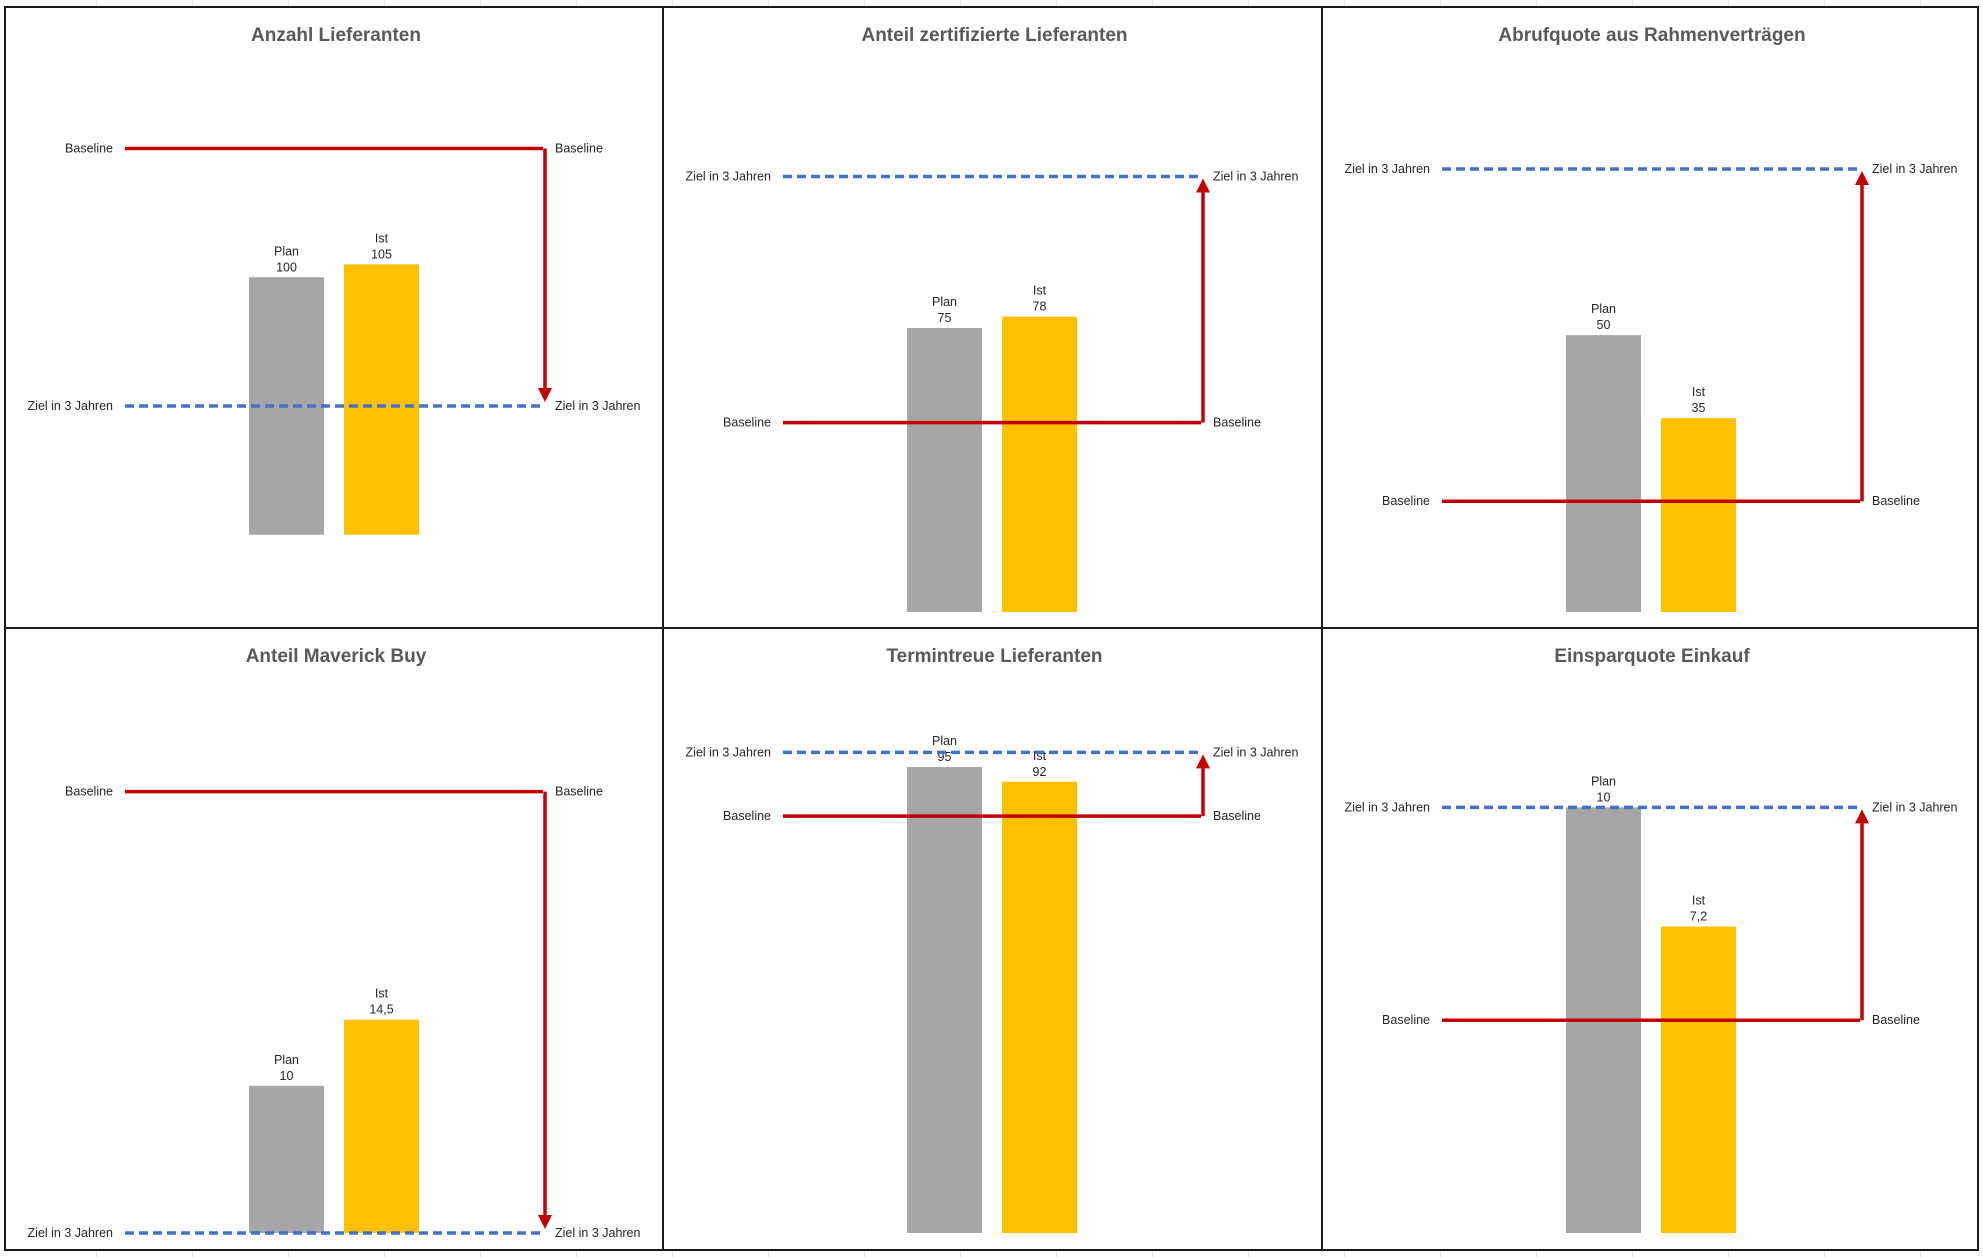 The width and height of the screenshot is (1983, 1257). What do you see at coordinates (1040, 307) in the screenshot?
I see `data-label: 78` at bounding box center [1040, 307].